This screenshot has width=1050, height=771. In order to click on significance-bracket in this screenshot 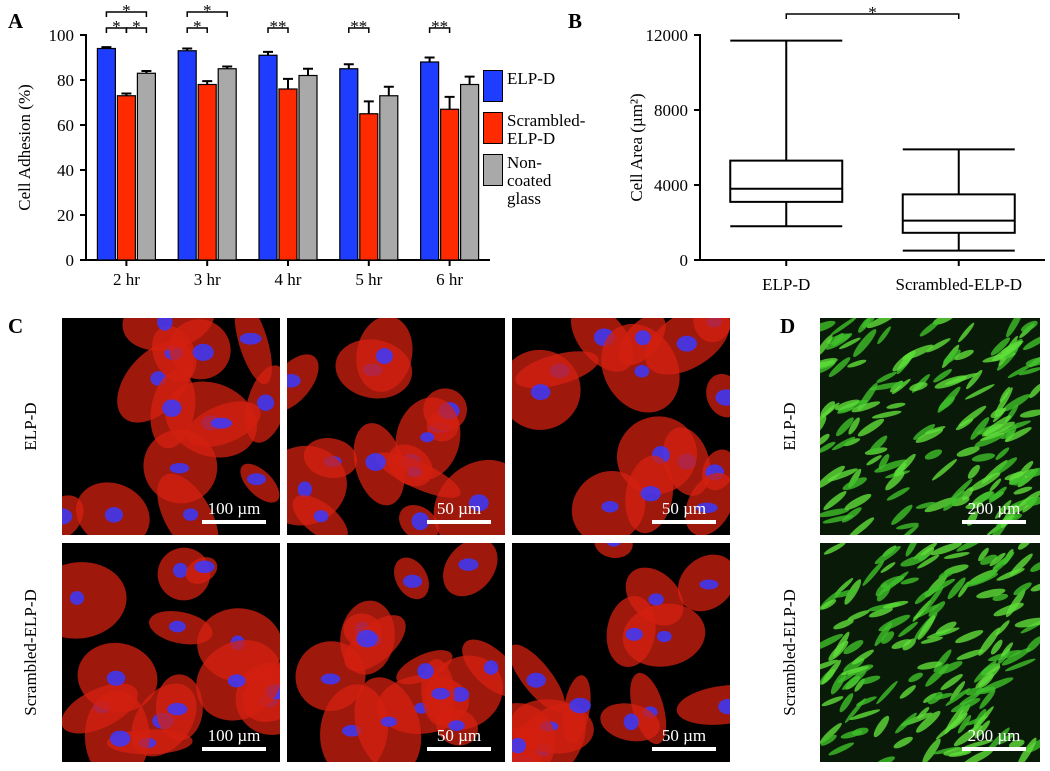, I will do `click(872, 16)`.